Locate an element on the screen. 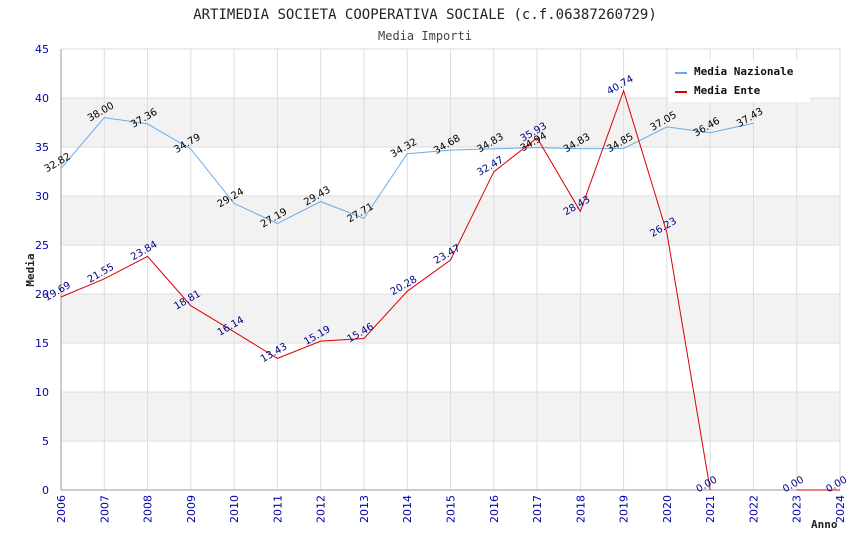  x-axis-label: Anno is located at coordinates (824, 524).